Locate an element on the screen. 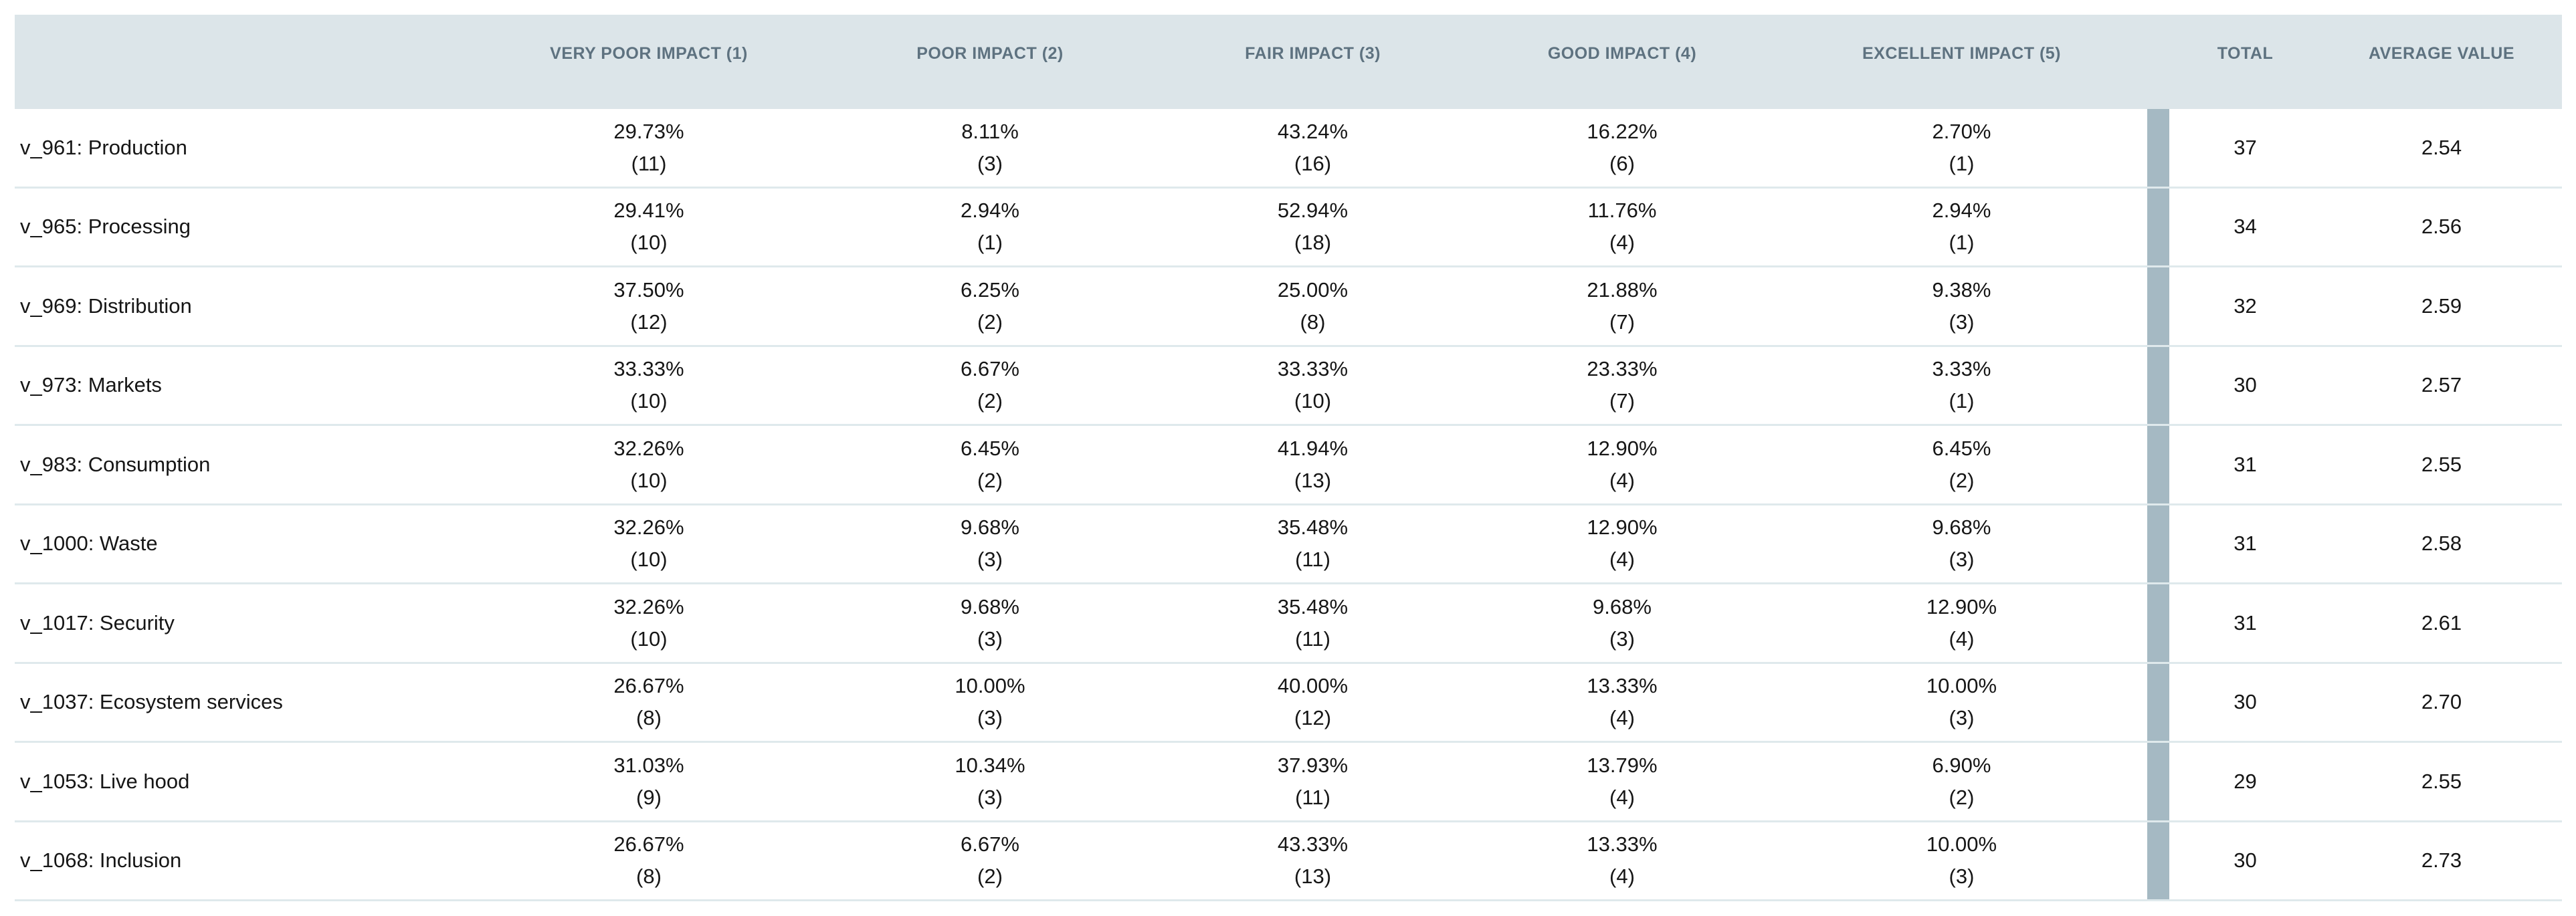 The width and height of the screenshot is (2576, 916). impact-count: (7) is located at coordinates (1622, 322).